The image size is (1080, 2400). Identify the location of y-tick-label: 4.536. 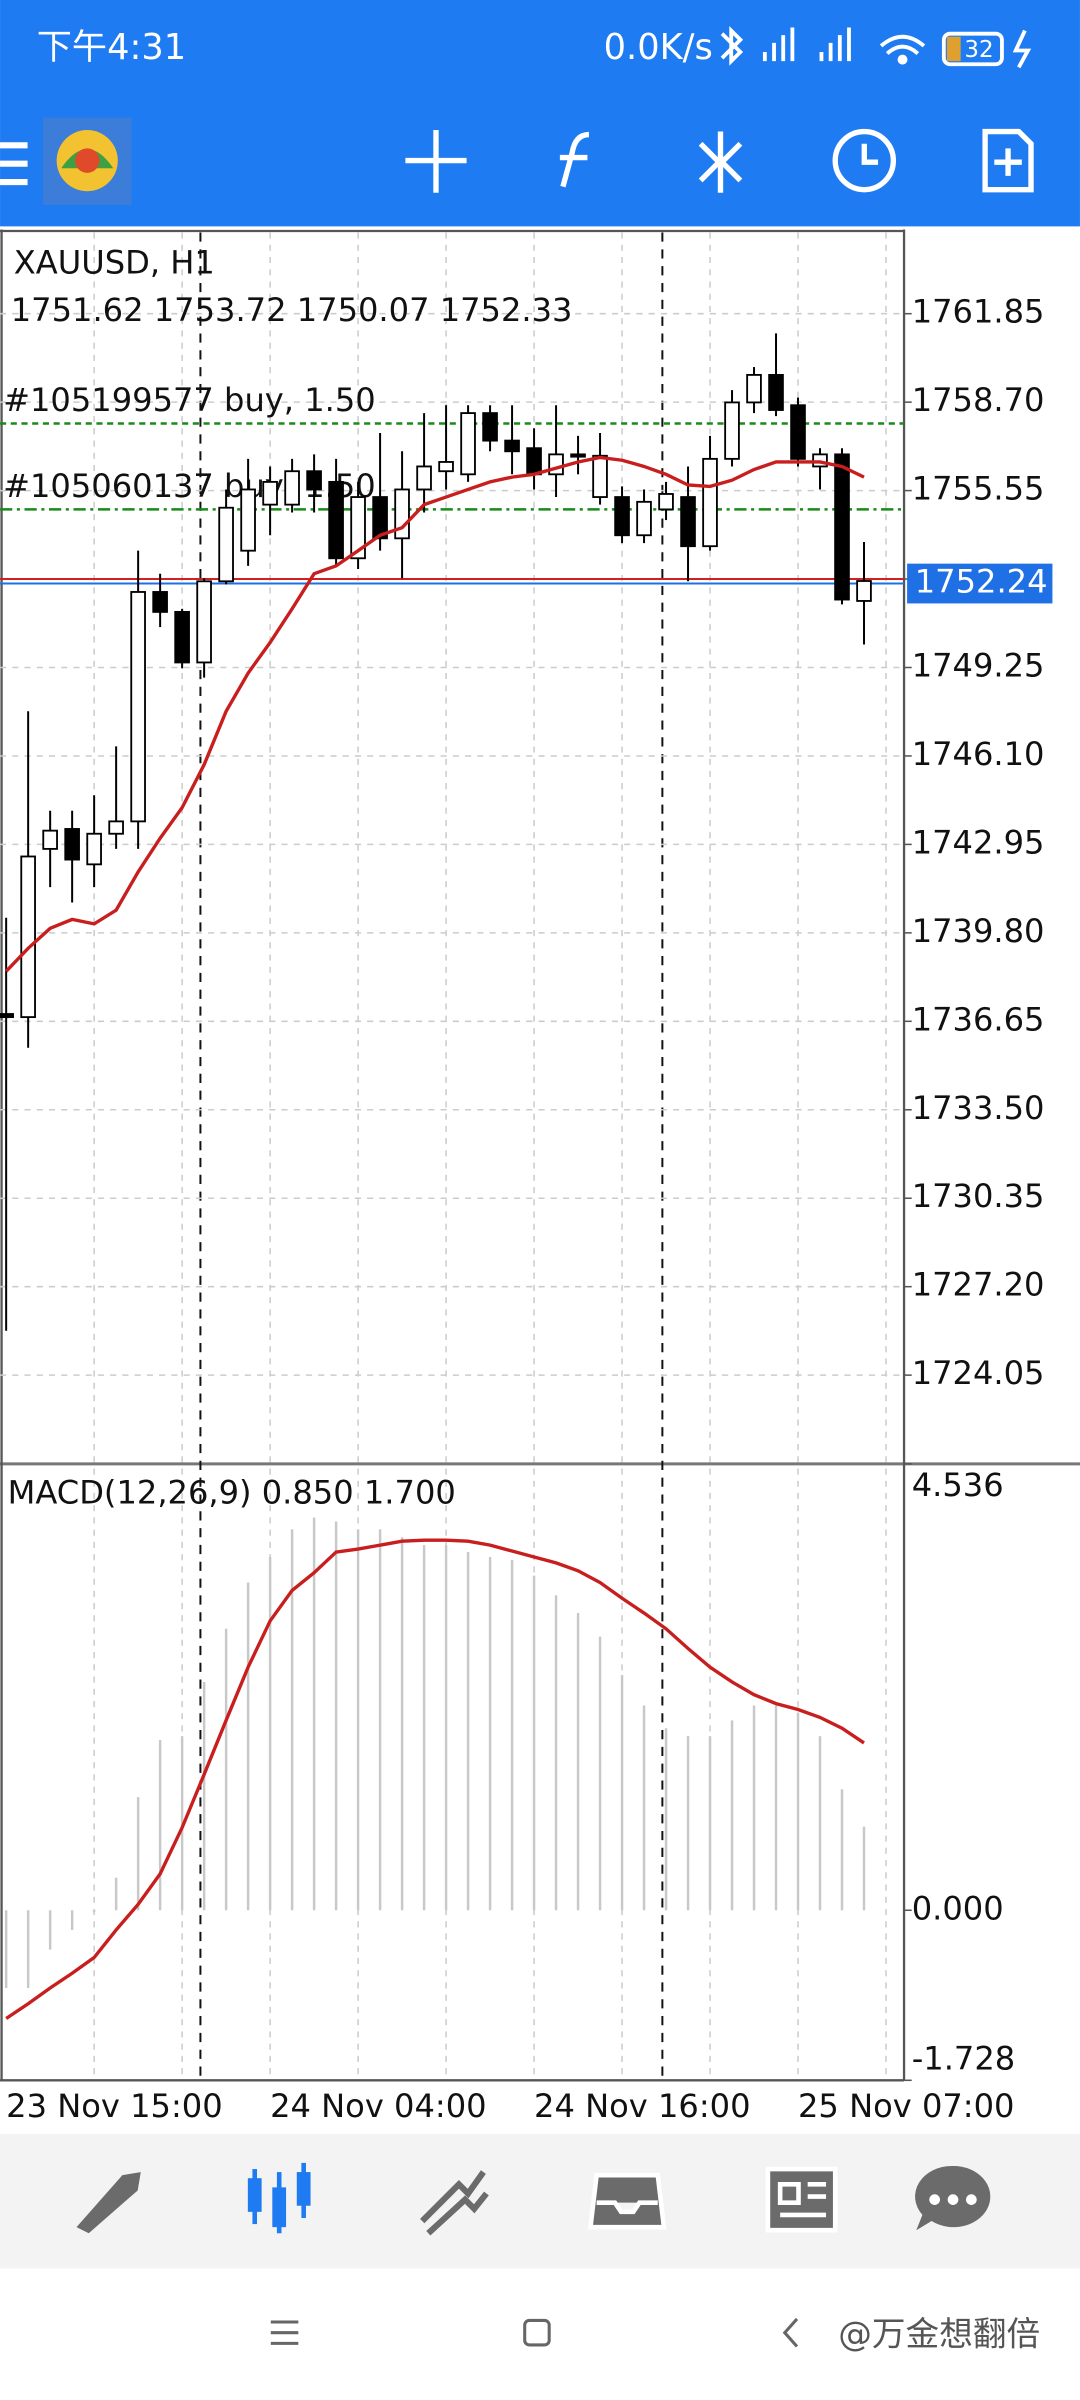
(958, 1485).